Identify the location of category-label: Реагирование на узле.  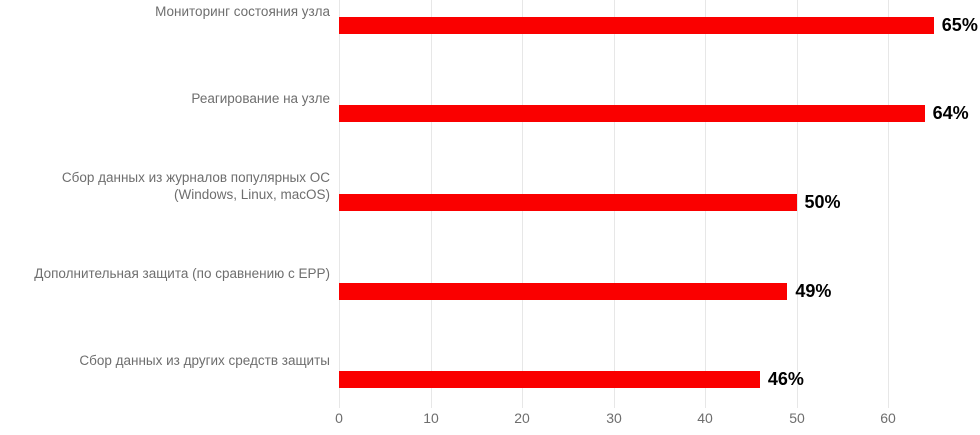
(260, 98).